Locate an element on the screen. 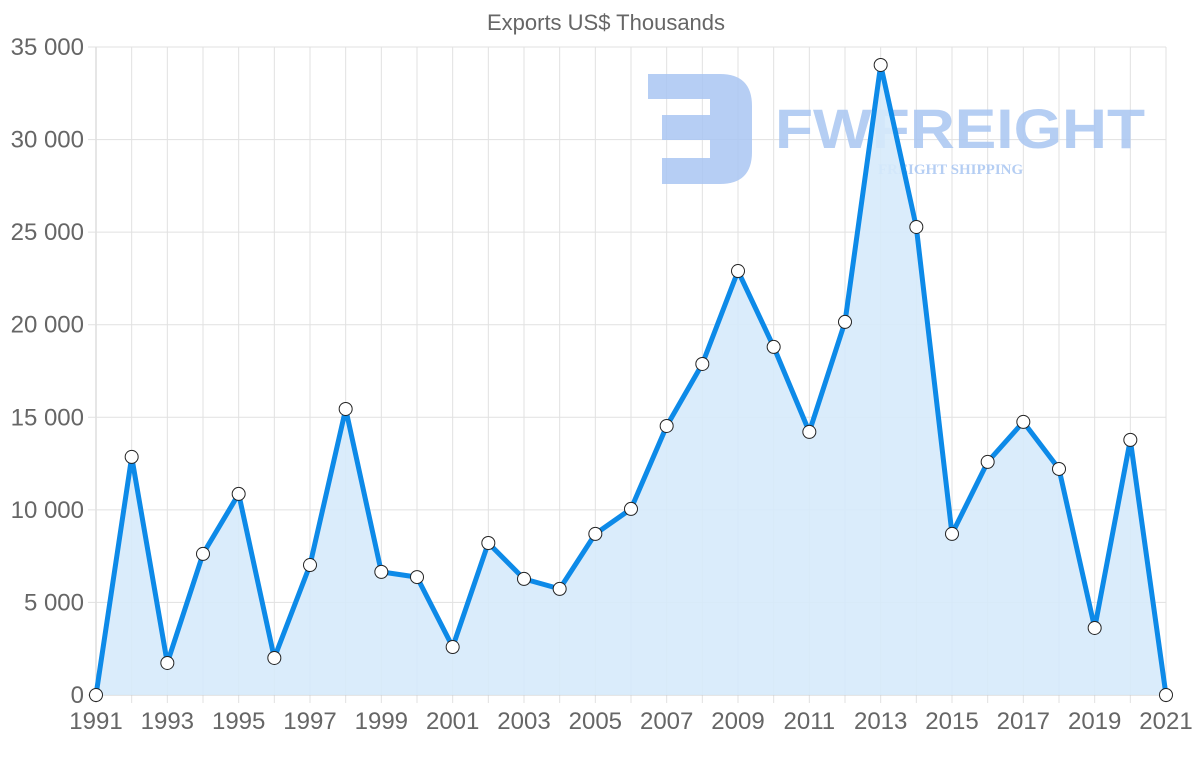 The width and height of the screenshot is (1200, 763). data-point: 2007: 14530 is located at coordinates (666, 425).